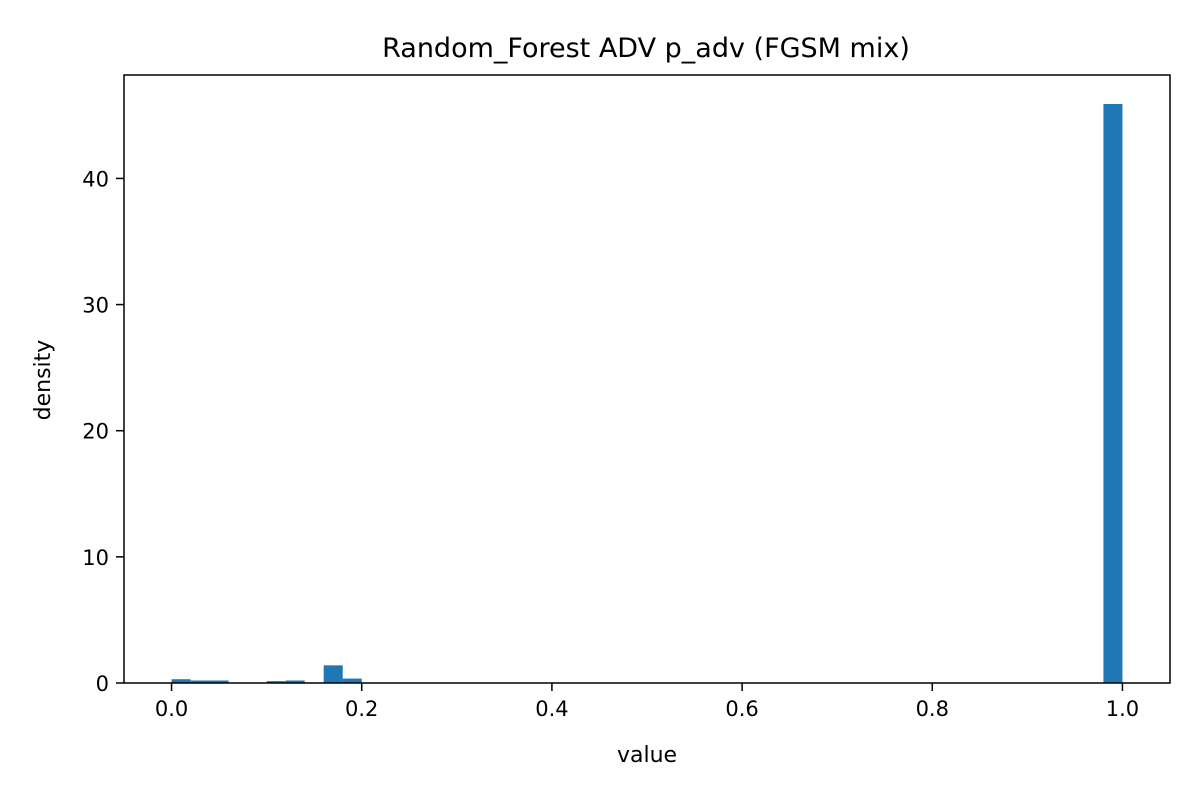  What do you see at coordinates (361, 709) in the screenshot?
I see `x-tick-label: 0.2` at bounding box center [361, 709].